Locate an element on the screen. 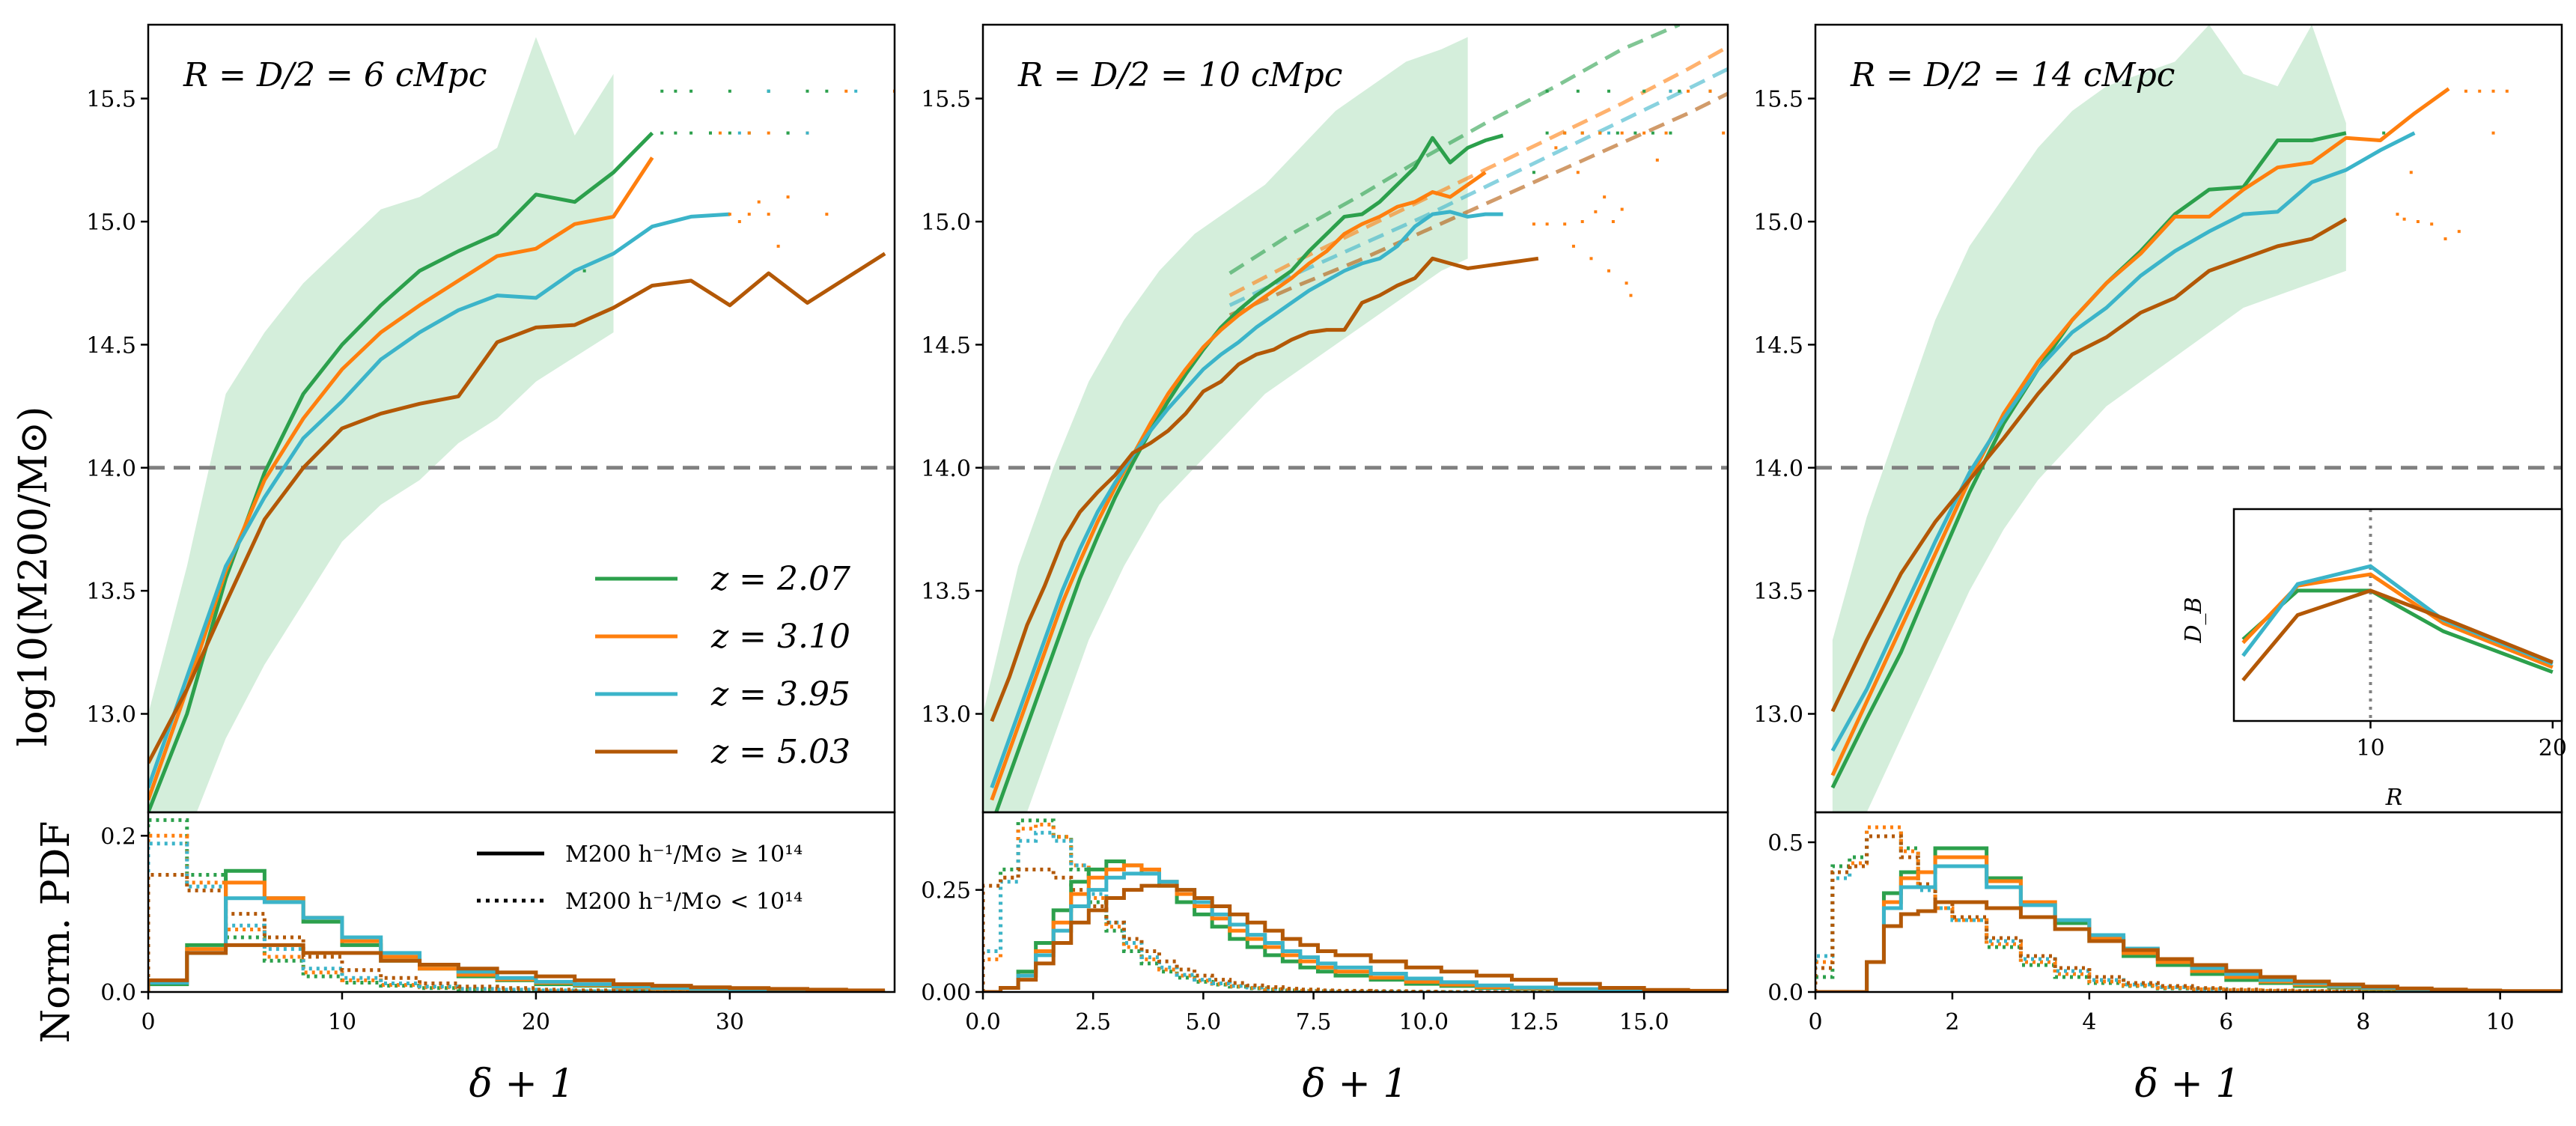 This screenshot has width=2576, height=1126. x-tick-label: 10.0 is located at coordinates (1423, 1022).